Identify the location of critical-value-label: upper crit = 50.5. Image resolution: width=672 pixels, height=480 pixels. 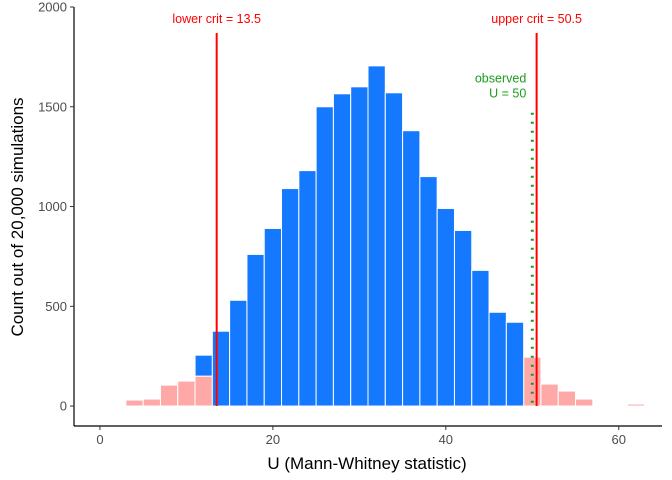
(536, 19).